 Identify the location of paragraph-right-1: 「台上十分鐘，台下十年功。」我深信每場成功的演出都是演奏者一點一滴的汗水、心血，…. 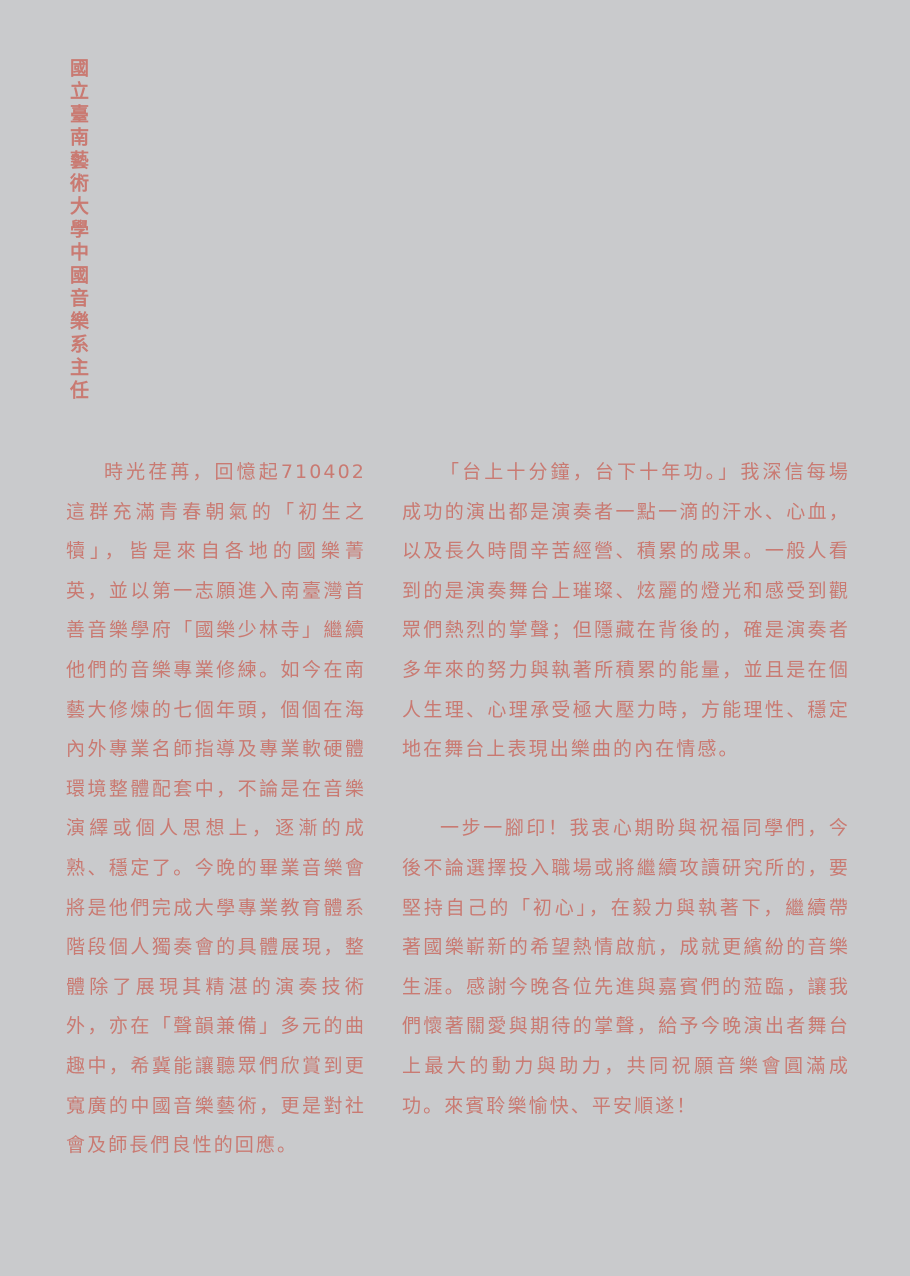
(626, 611).